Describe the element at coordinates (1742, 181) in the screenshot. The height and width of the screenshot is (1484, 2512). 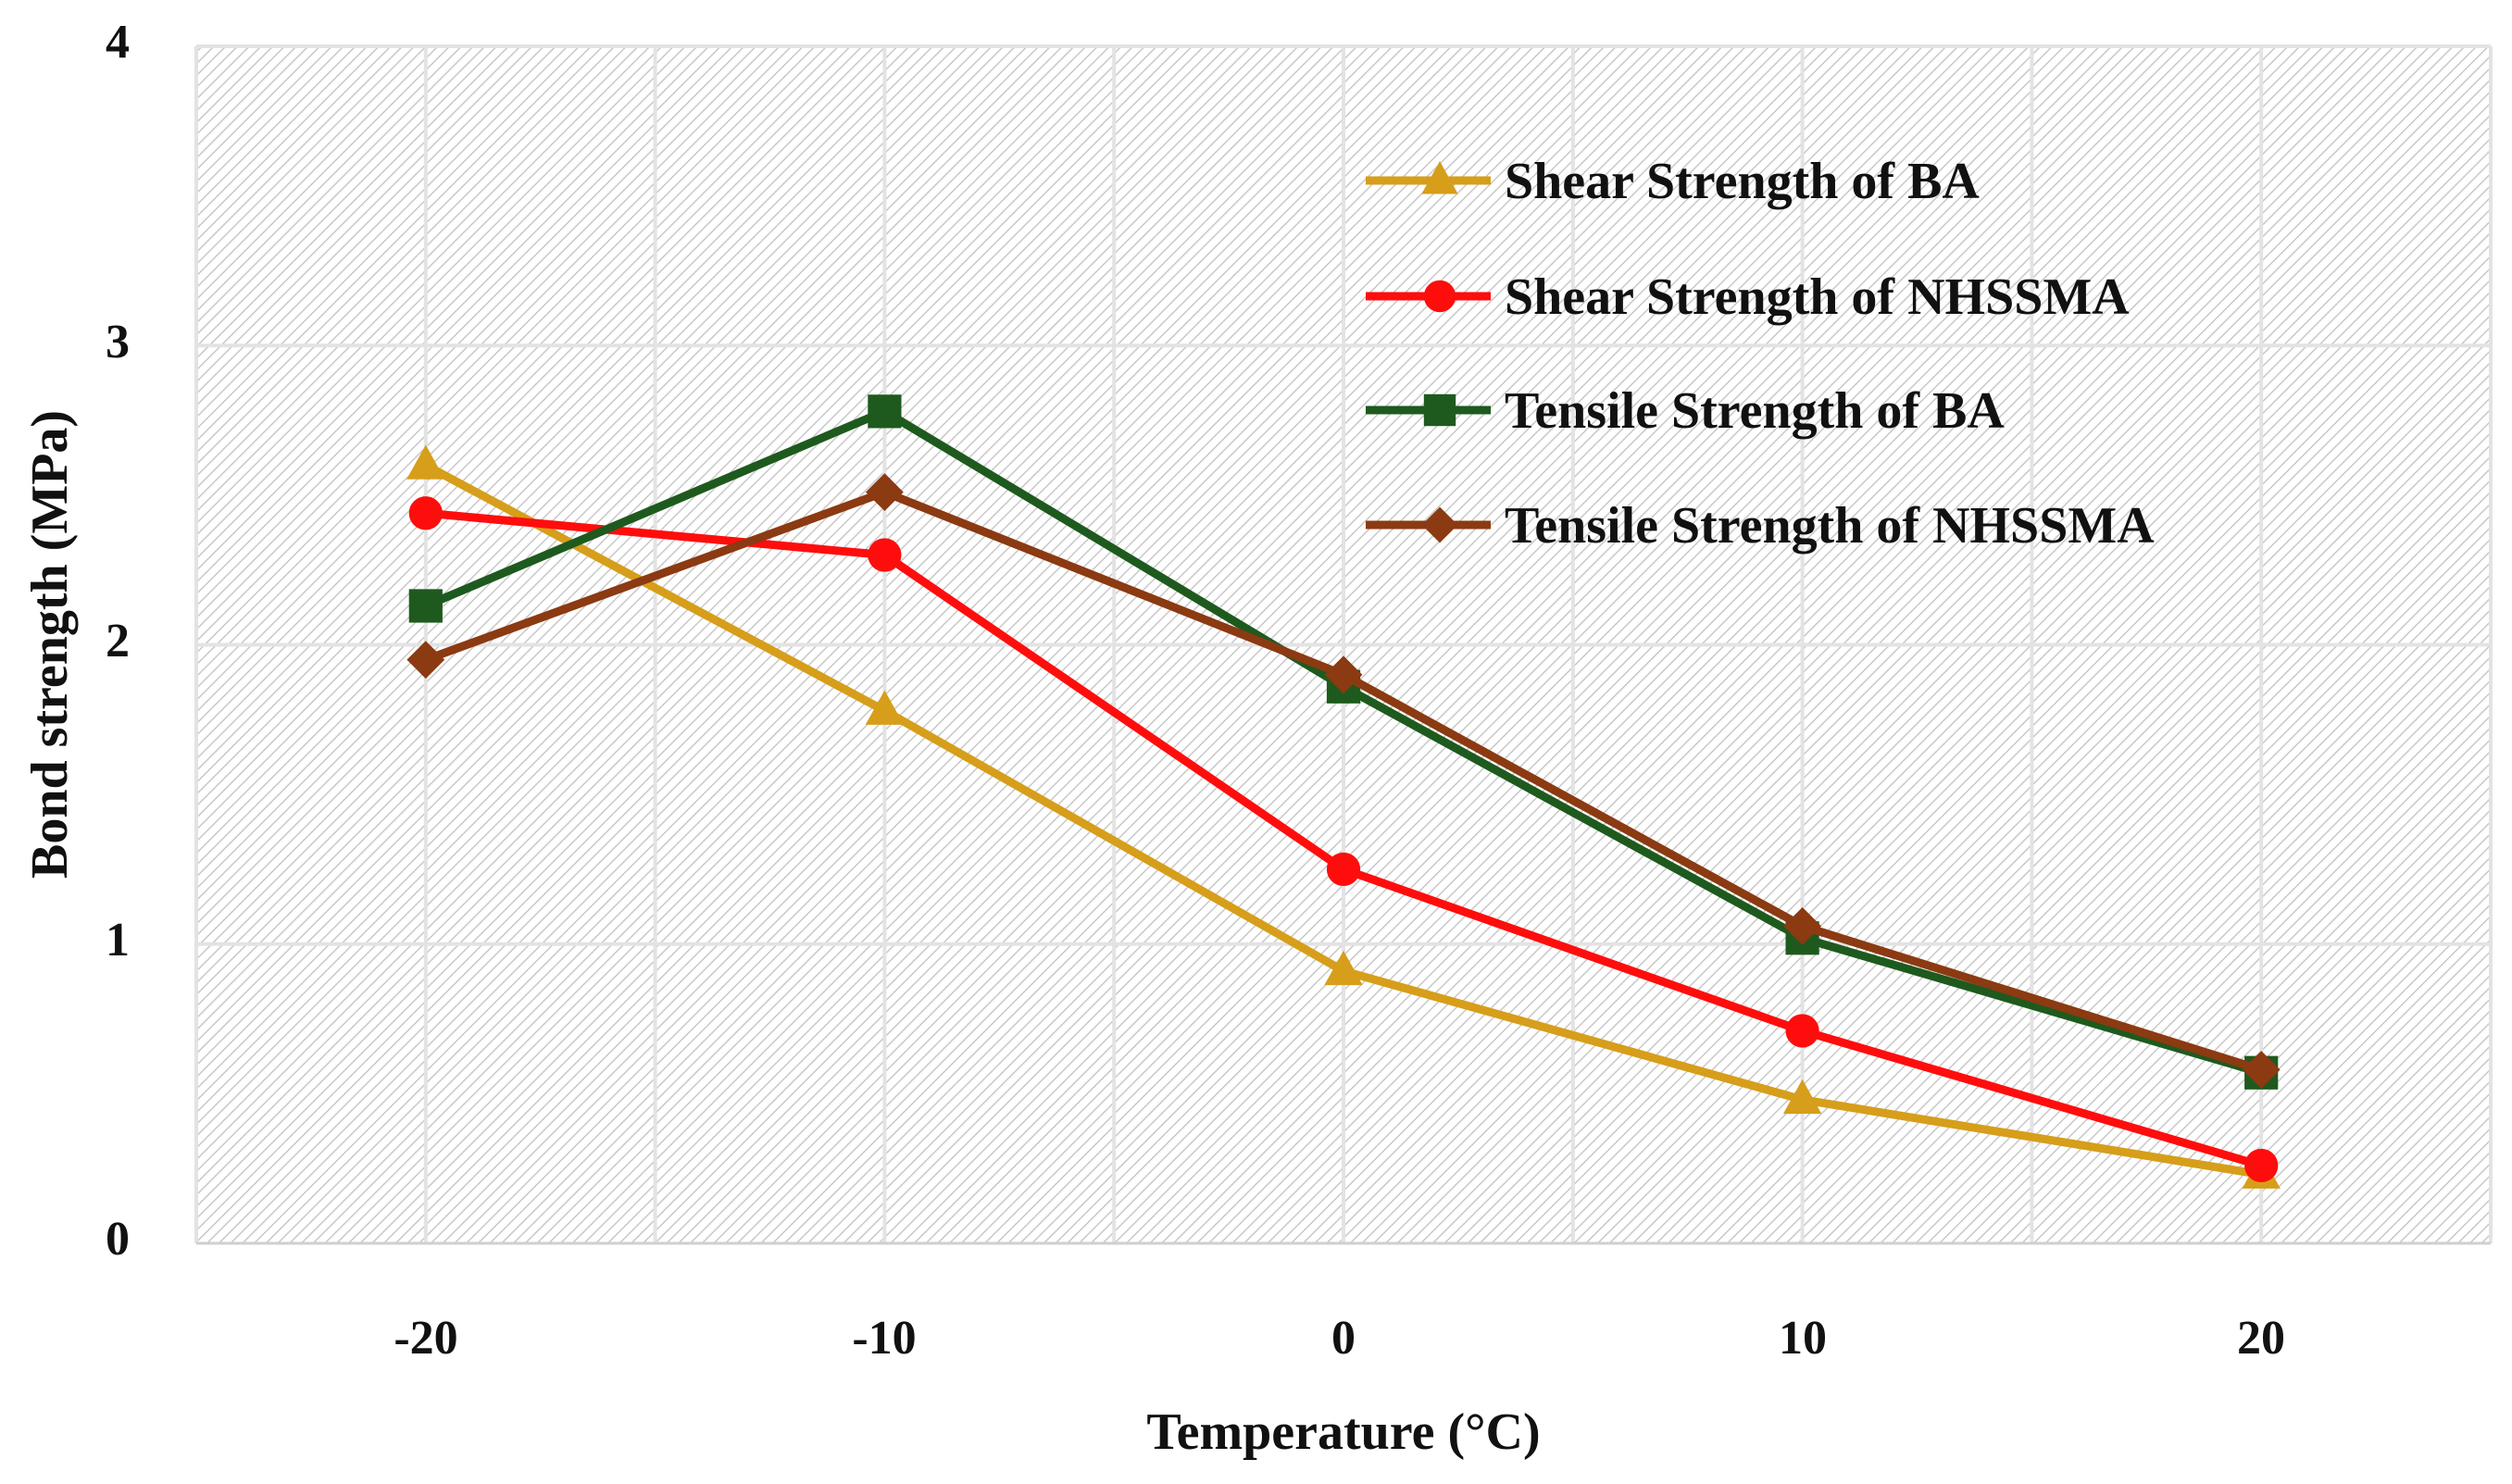
I see `legend-label: Shear Strength of BA` at that location.